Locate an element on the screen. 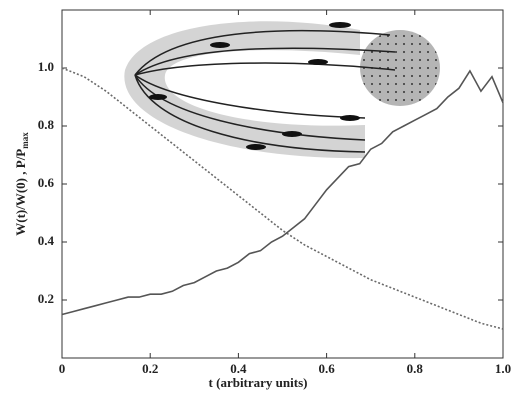 The width and height of the screenshot is (514, 404). y-axis-label-sub: max is located at coordinates (25, 140).